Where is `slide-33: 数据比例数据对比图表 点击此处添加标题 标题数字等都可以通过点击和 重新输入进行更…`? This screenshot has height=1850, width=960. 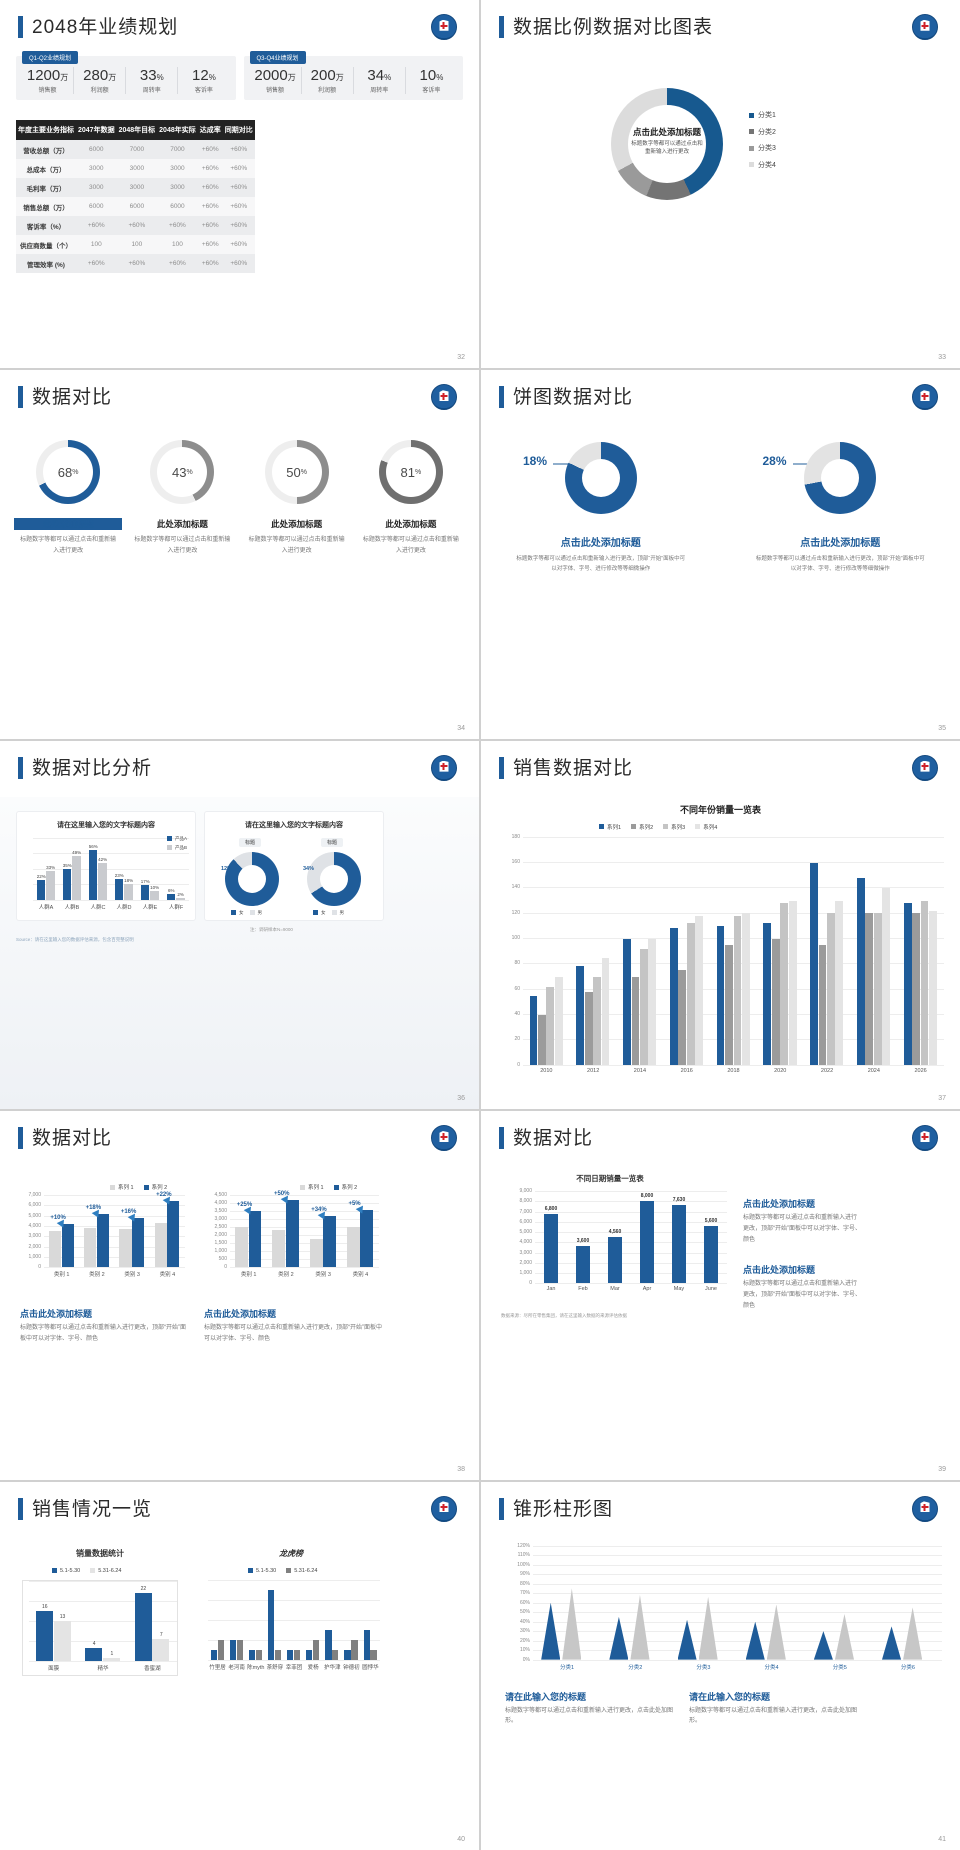 slide-33: 数据比例数据对比图表 点击此处添加标题 标题数字等都可以通过点击和 重新输入进行更… is located at coordinates (720, 184).